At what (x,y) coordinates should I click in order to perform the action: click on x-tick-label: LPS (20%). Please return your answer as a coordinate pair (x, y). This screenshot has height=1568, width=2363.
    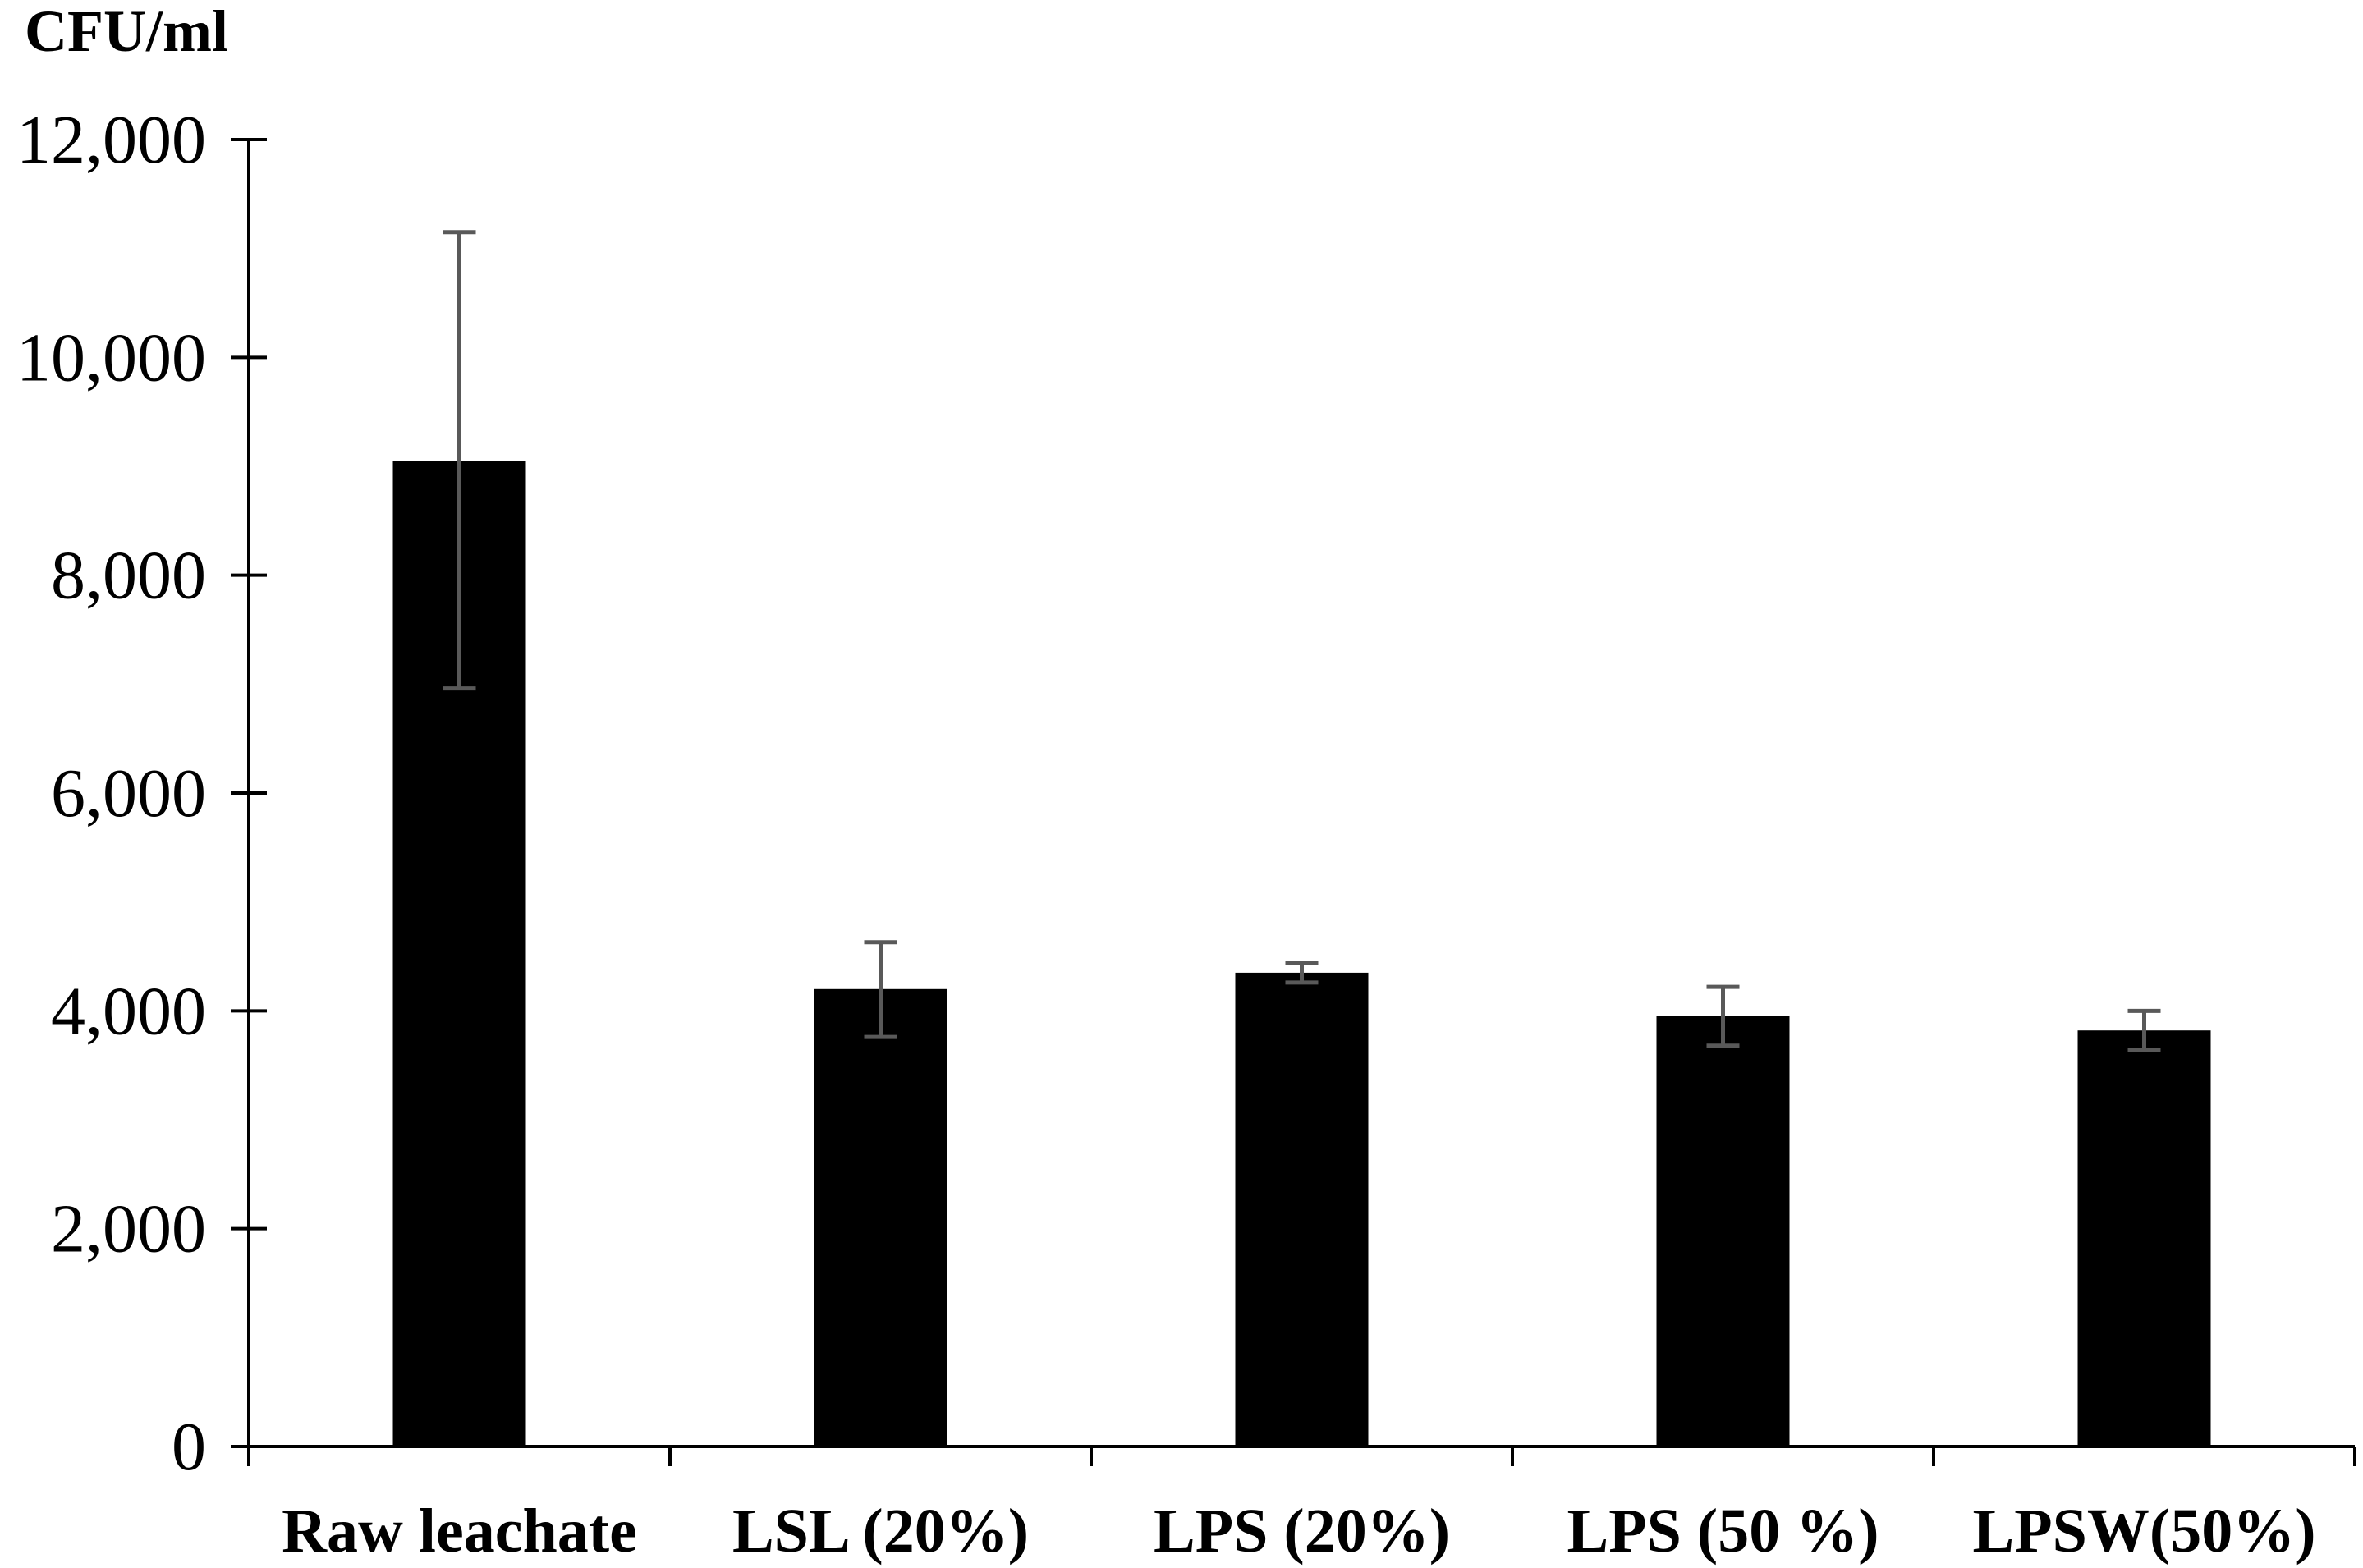
    Looking at the image, I should click on (1302, 1531).